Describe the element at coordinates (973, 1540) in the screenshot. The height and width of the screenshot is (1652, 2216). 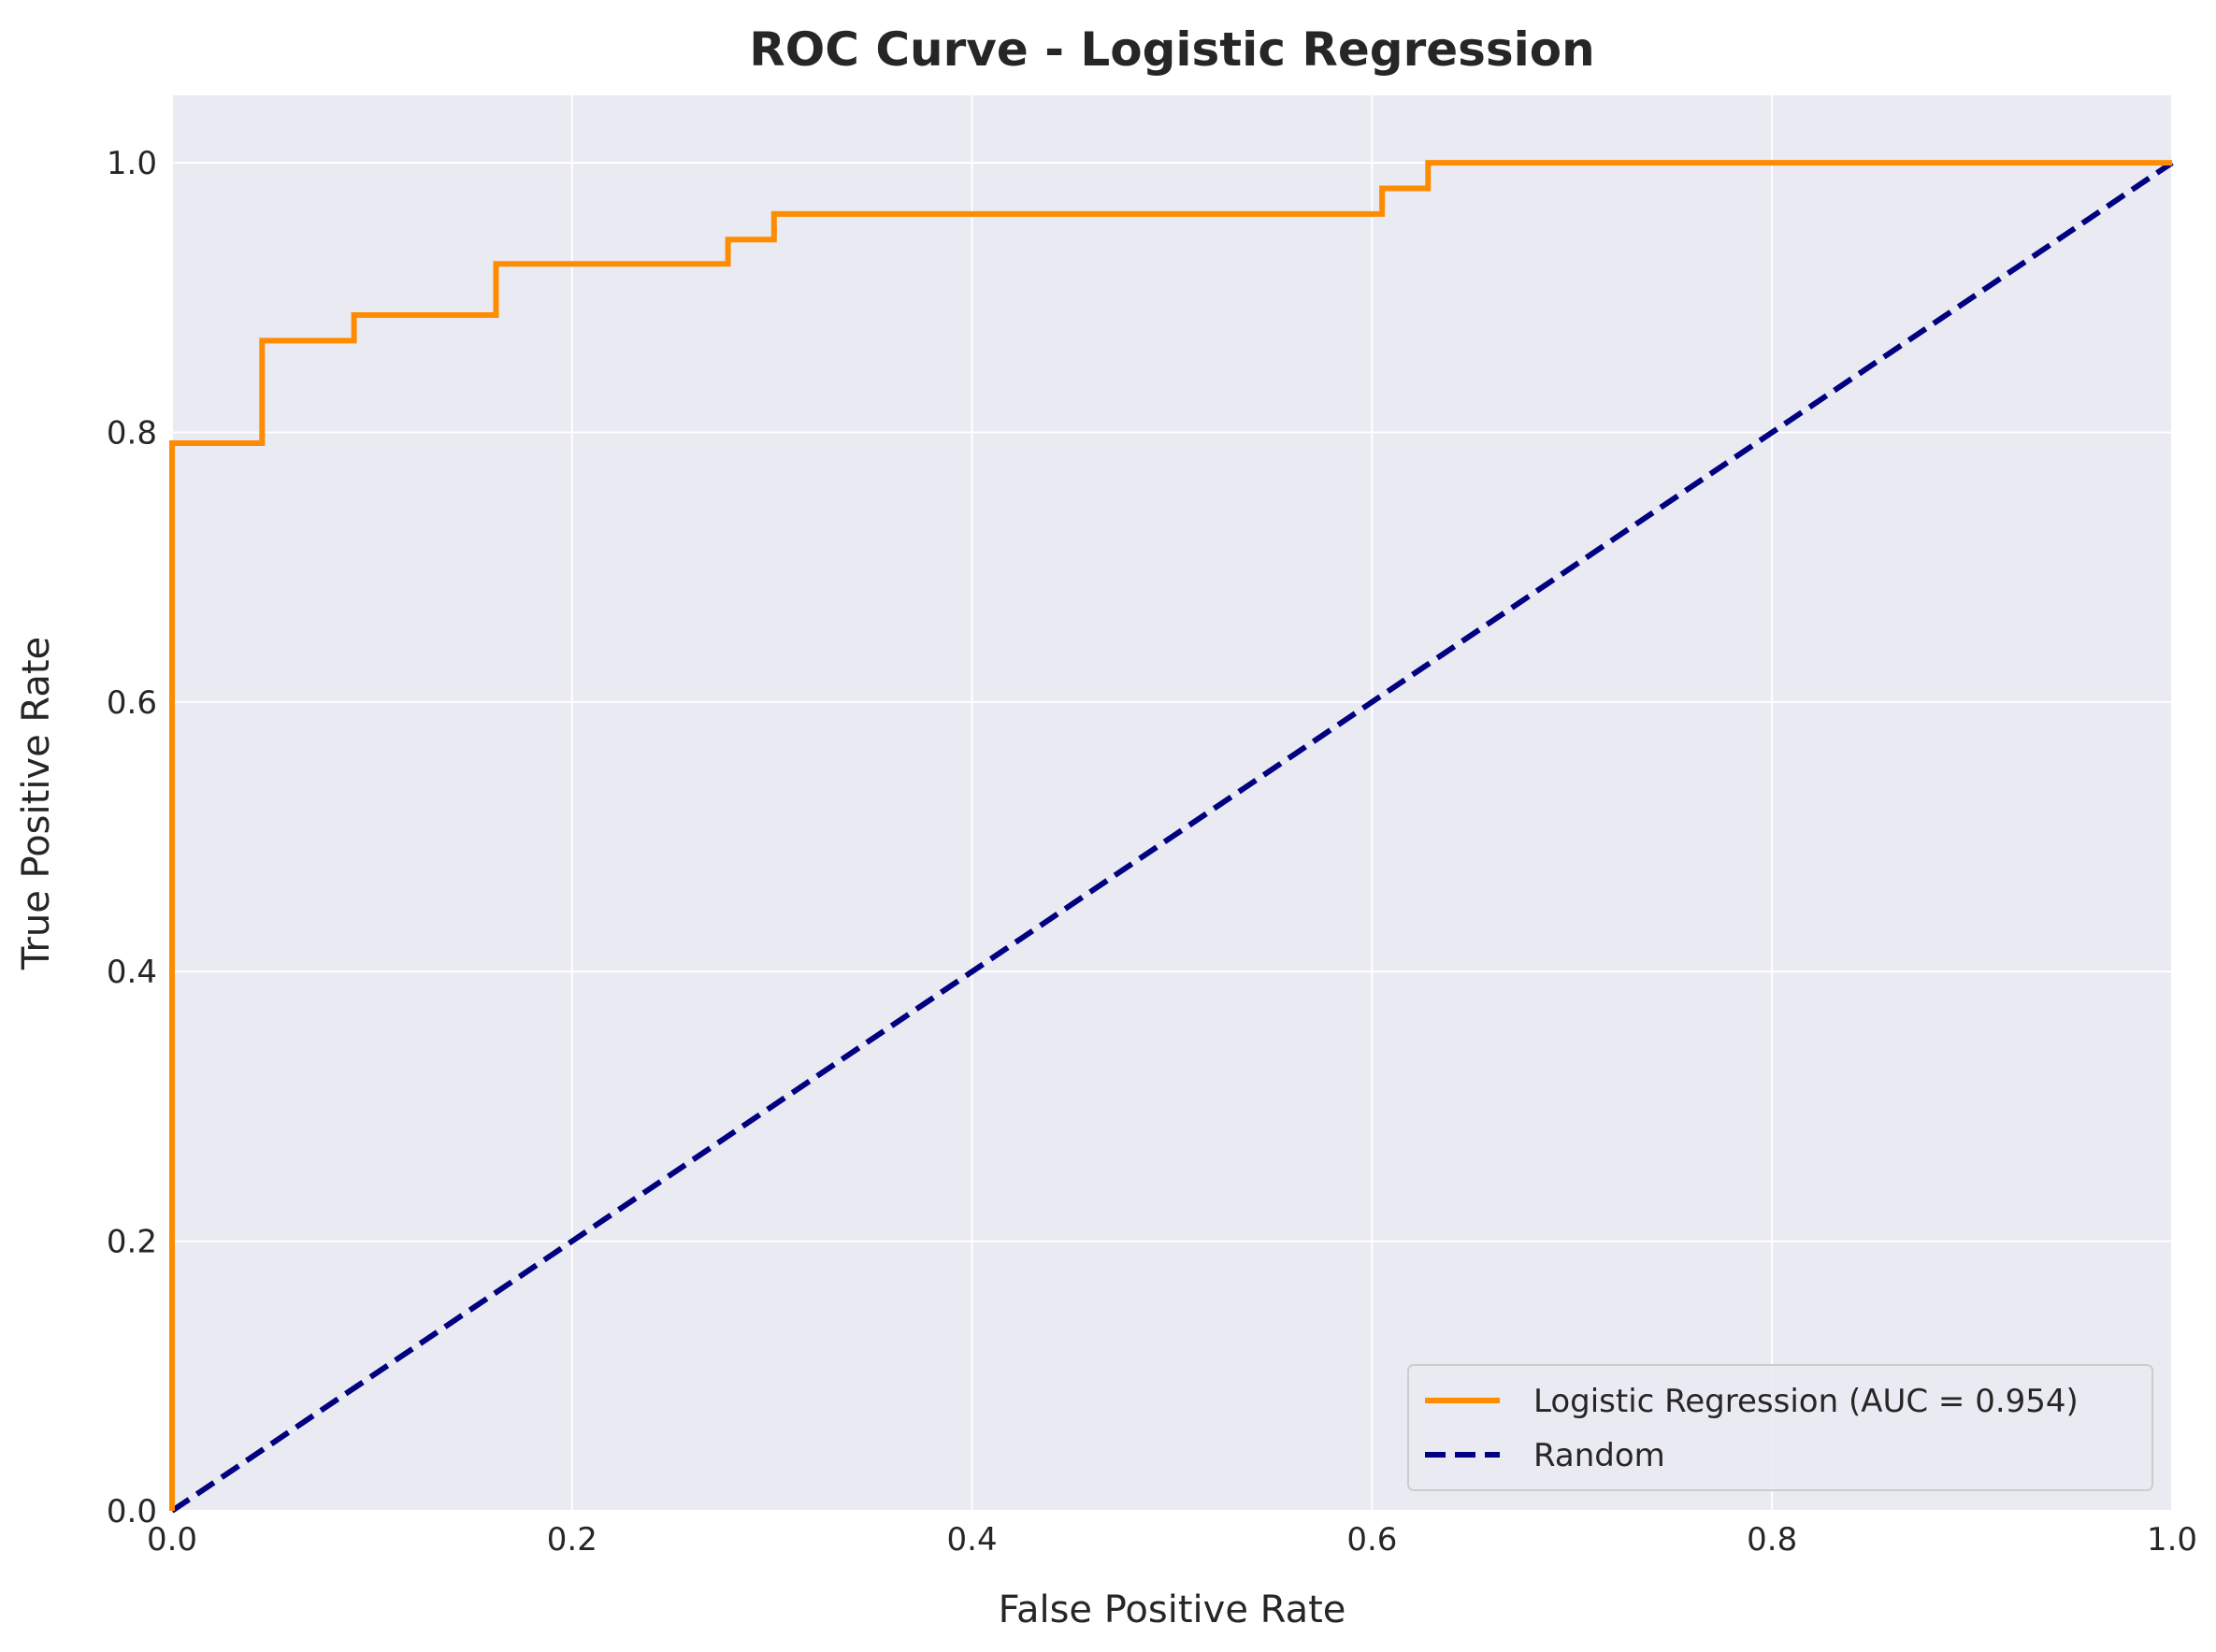
I see `x-tick-label: 0.4` at that location.